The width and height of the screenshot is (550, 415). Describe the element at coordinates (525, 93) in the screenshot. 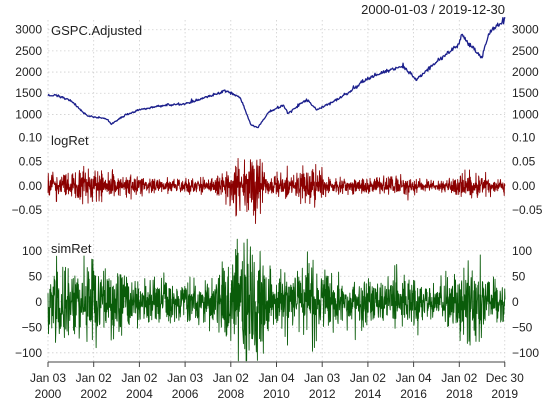

I see `y-tick-label-right: 1500` at that location.